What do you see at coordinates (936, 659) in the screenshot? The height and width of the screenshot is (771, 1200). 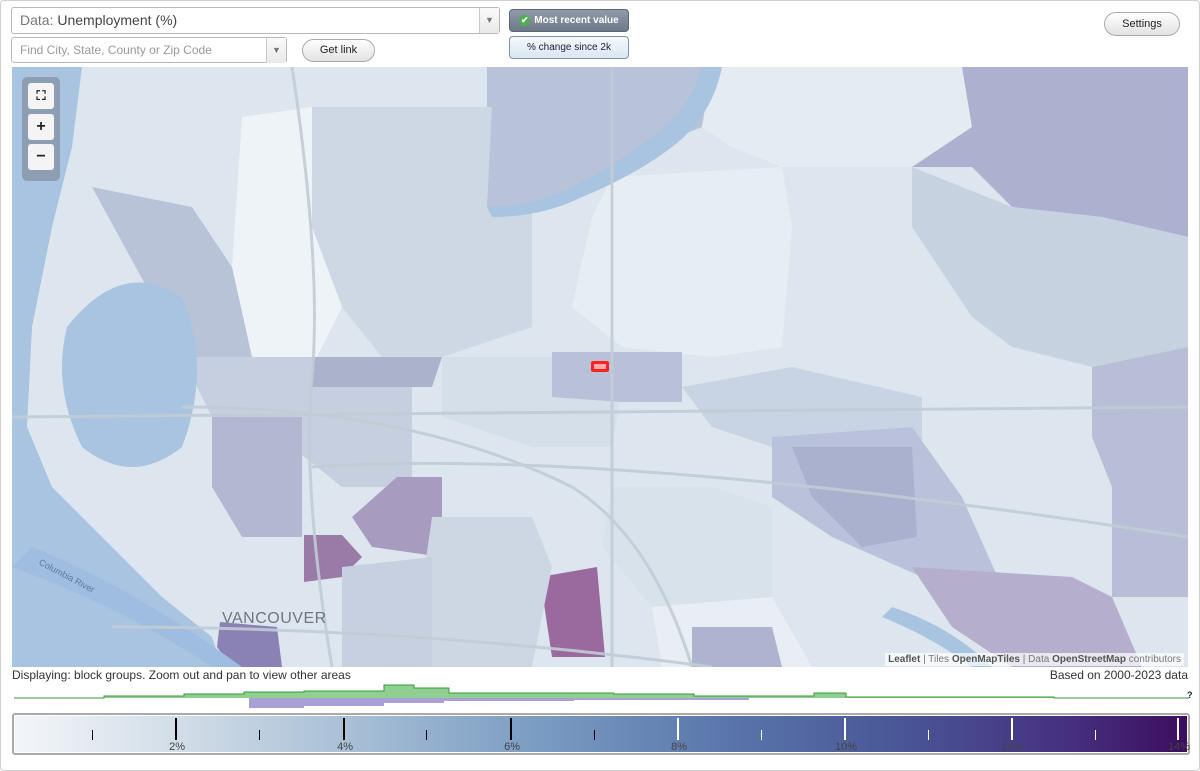 I see `attribution-sep1: | Tiles` at bounding box center [936, 659].